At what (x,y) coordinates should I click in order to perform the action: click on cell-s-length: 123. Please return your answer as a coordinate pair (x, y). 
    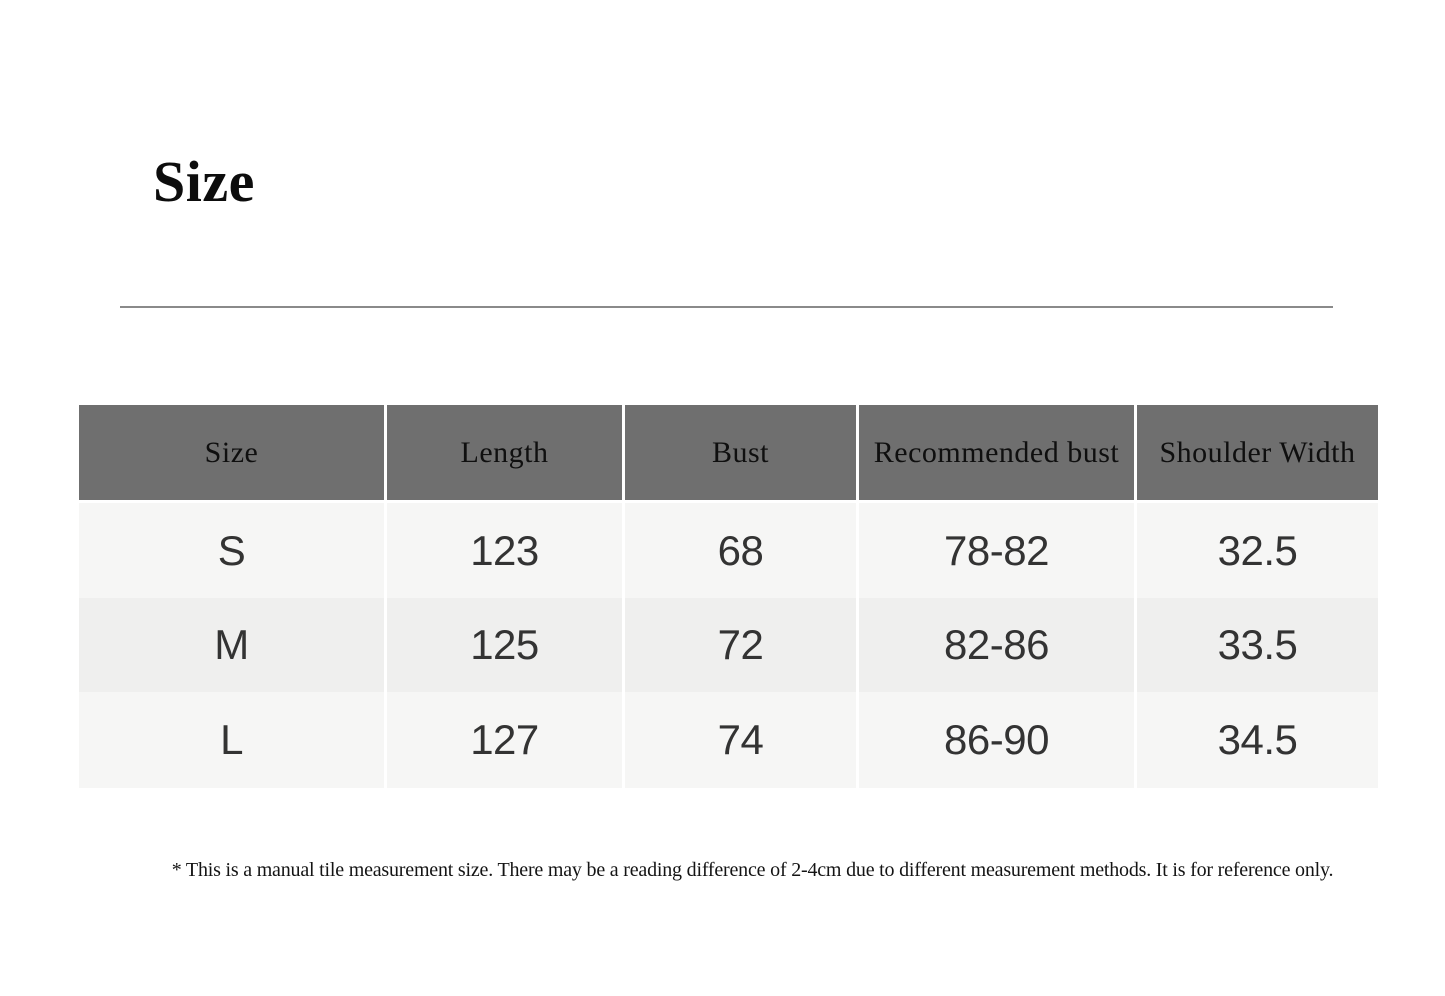
    Looking at the image, I should click on (506, 550).